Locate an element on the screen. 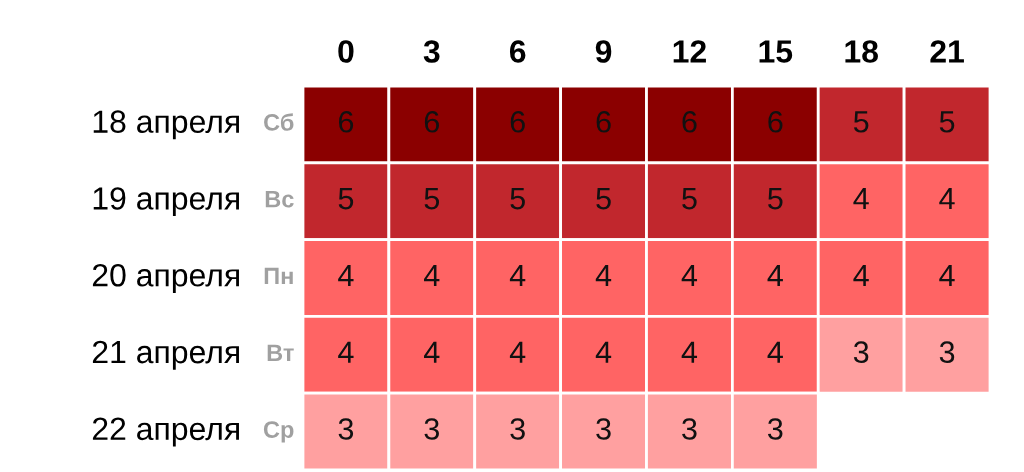  x-tick-label: 12 is located at coordinates (689, 51).